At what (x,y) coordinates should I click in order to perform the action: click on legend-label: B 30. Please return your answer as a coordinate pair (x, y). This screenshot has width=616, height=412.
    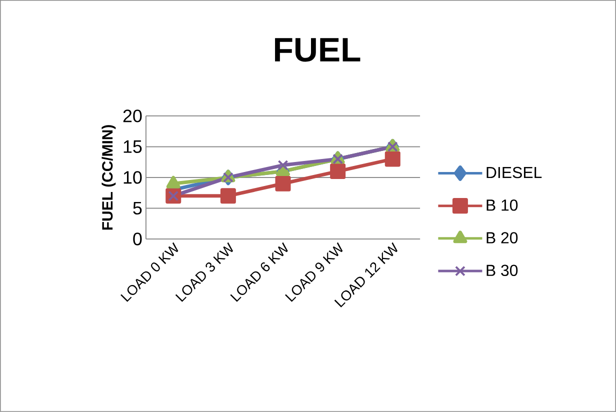
    Looking at the image, I should click on (502, 270).